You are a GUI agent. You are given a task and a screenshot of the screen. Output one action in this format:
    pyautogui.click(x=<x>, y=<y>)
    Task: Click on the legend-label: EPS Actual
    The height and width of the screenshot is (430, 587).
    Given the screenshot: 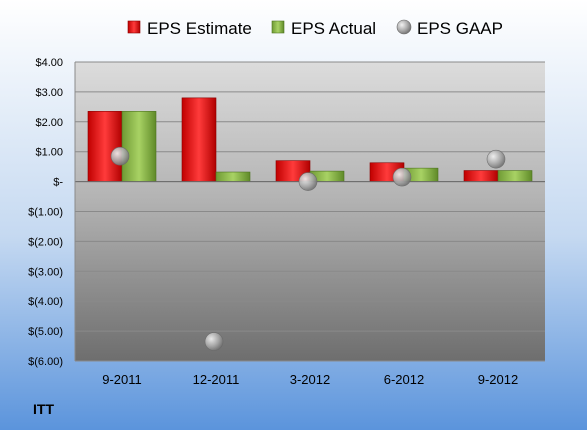 What is the action you would take?
    pyautogui.click(x=333, y=28)
    